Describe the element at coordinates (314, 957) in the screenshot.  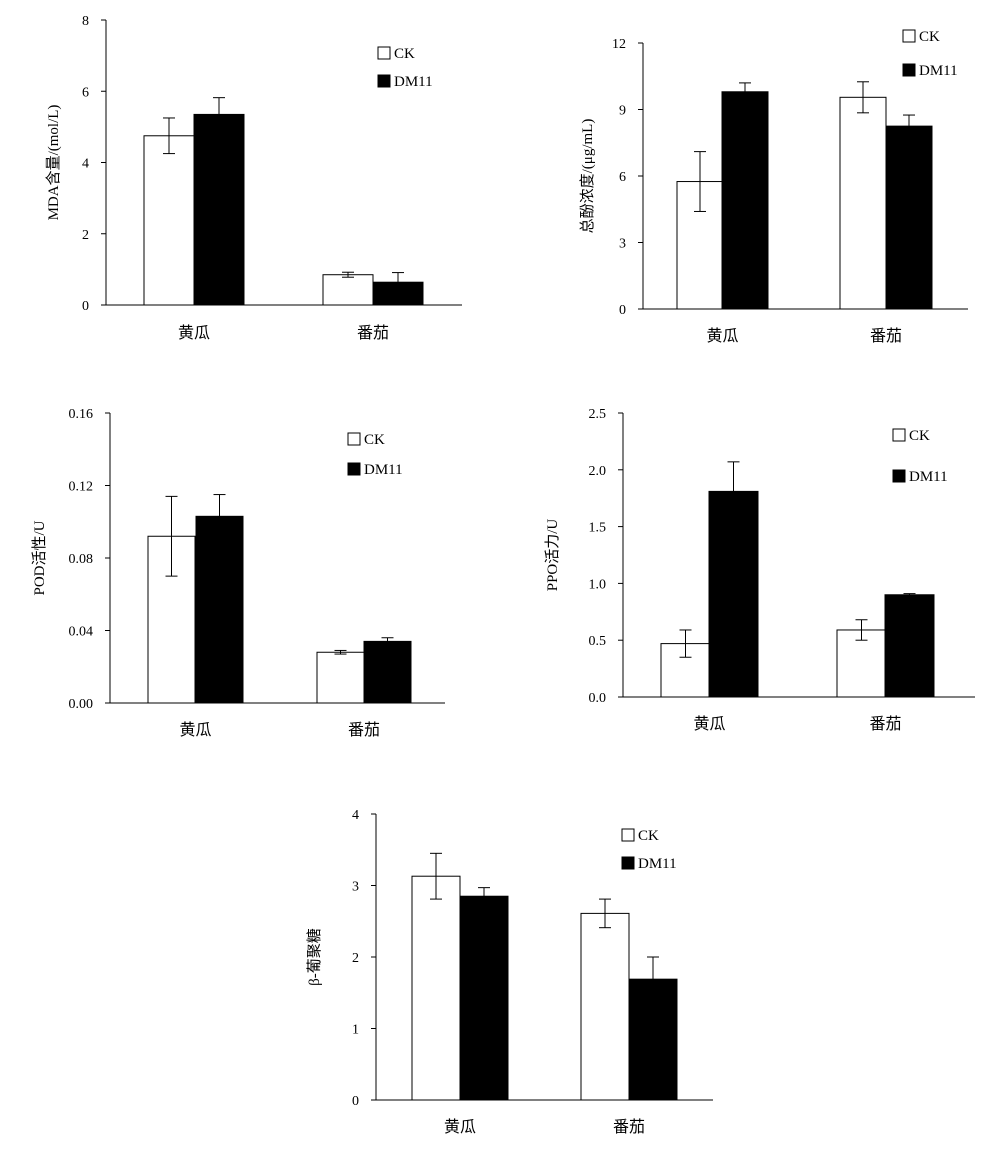
I see `y-axis-label: β-葡聚糖` at that location.